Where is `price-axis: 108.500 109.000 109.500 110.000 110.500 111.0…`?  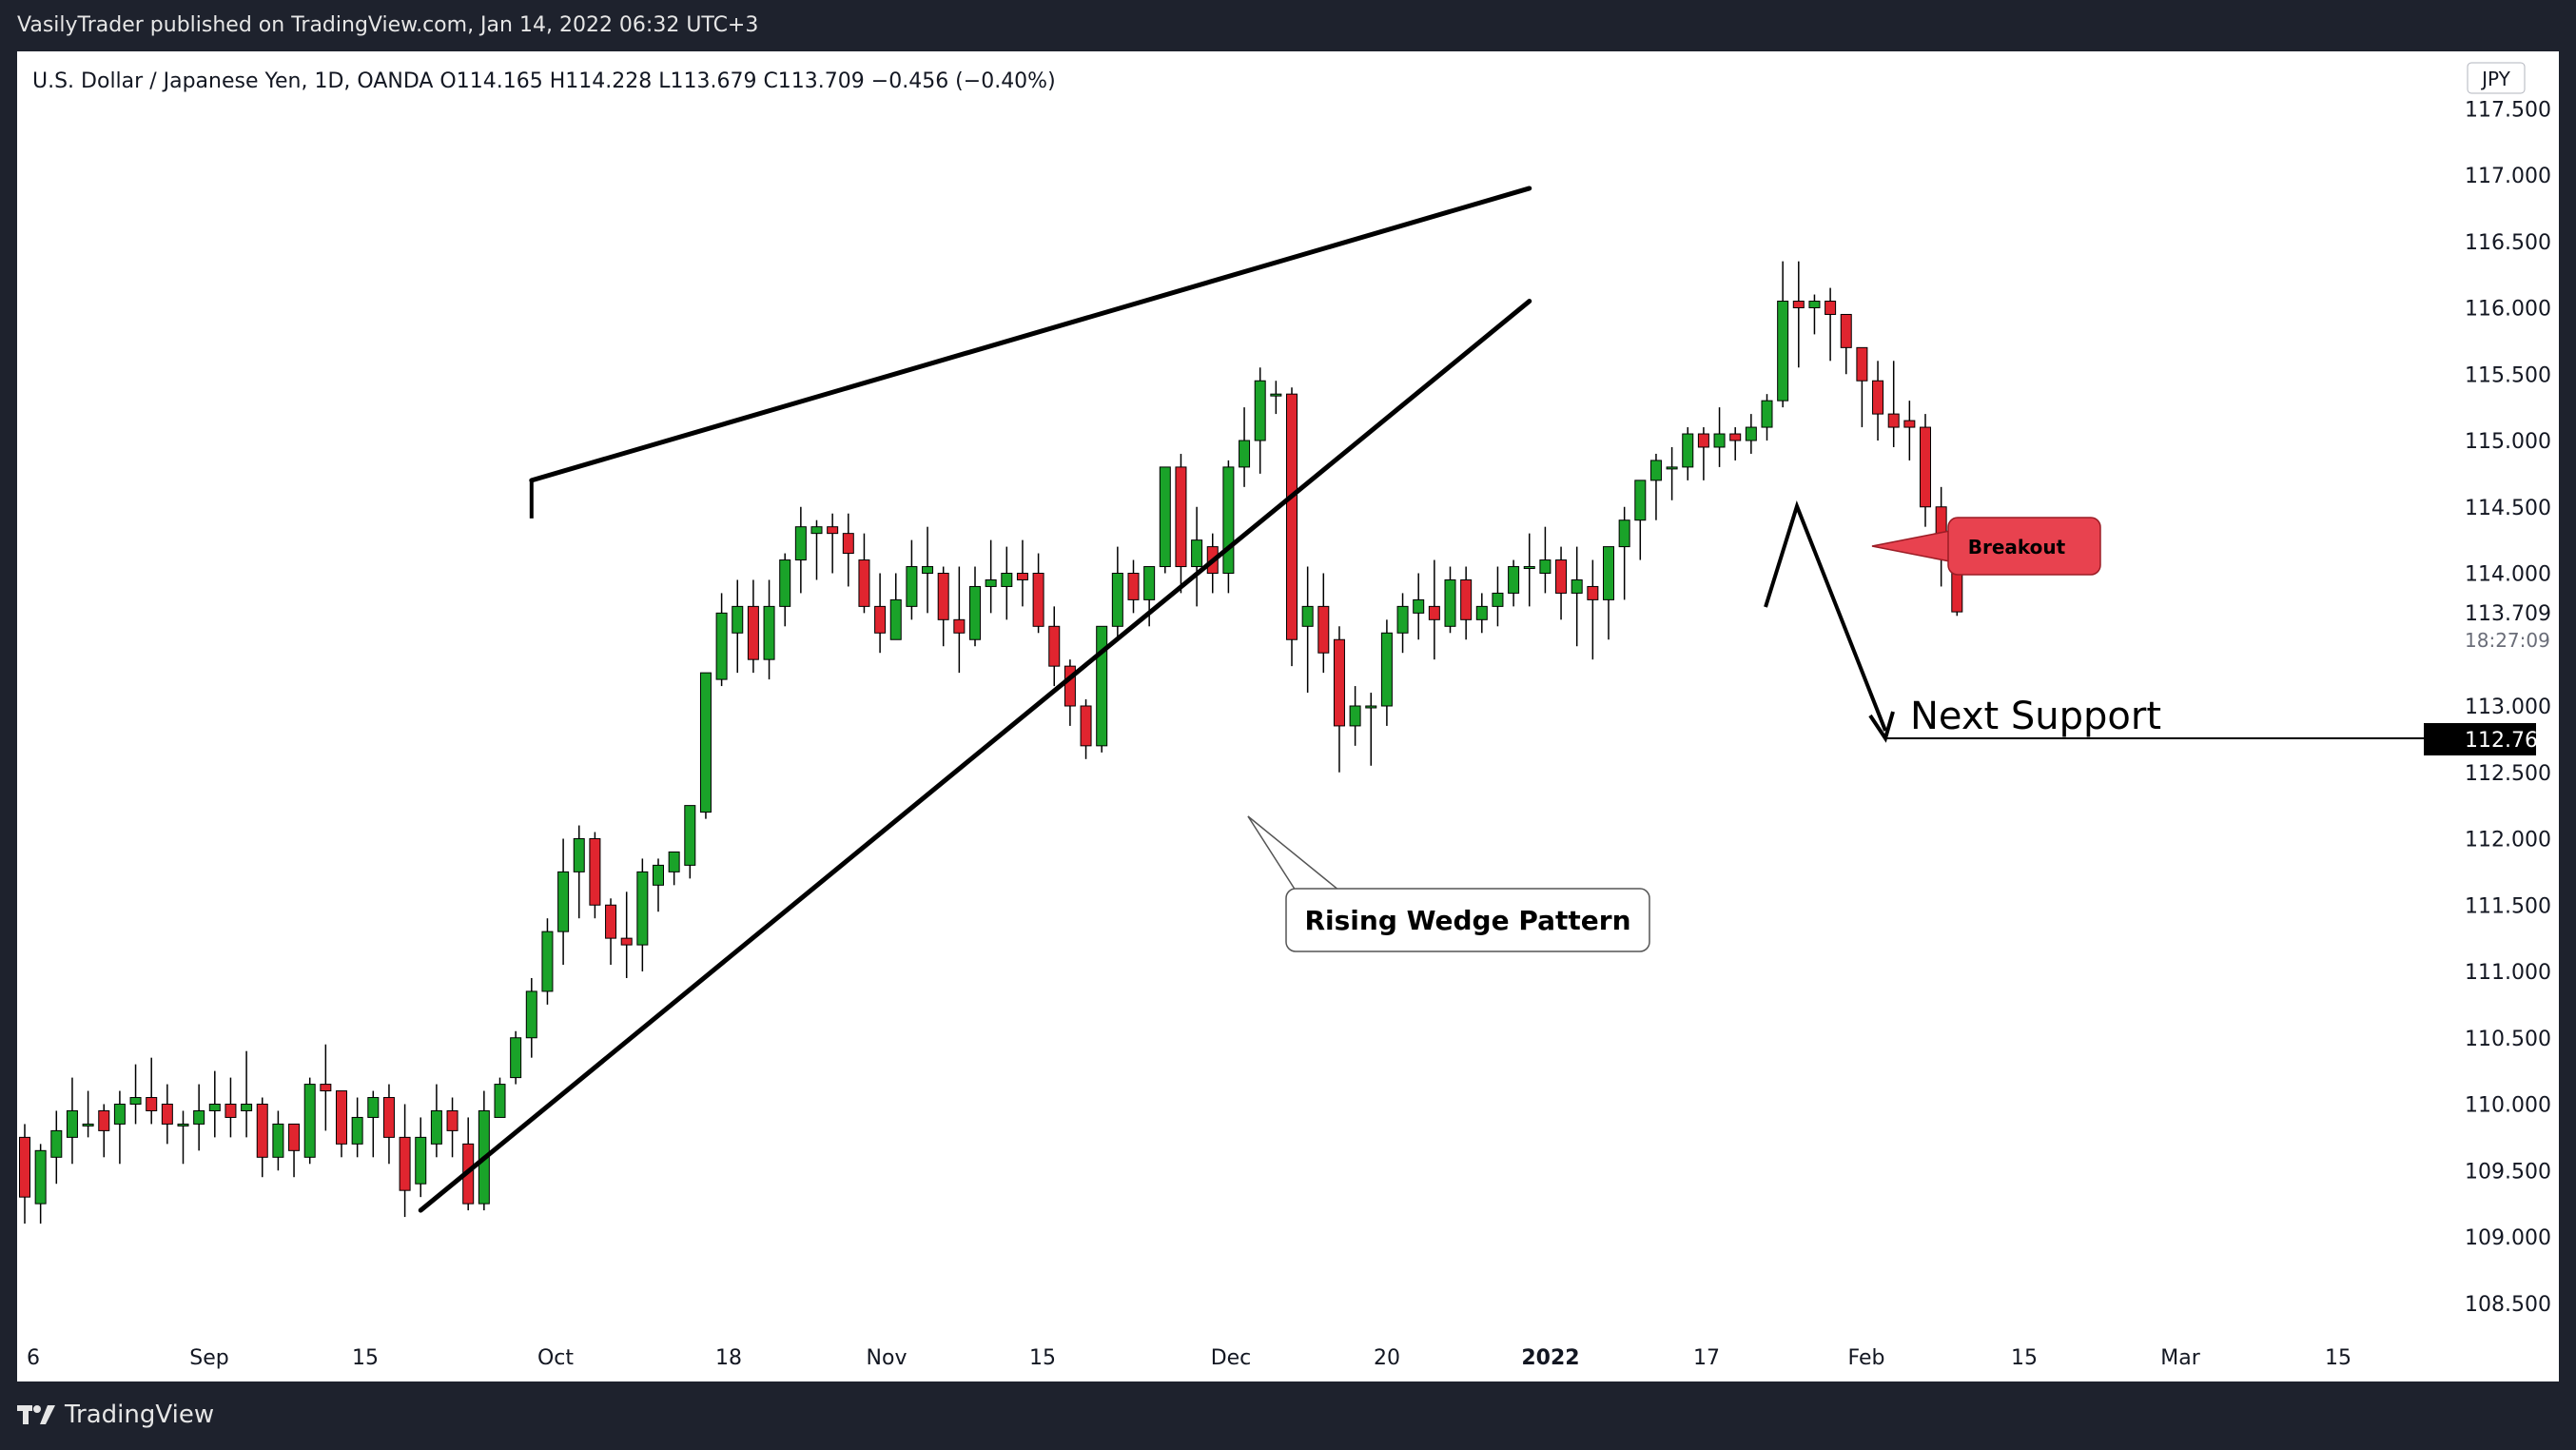 price-axis: 108.500 109.000 109.500 110.000 110.500 111.0… is located at coordinates (2508, 708).